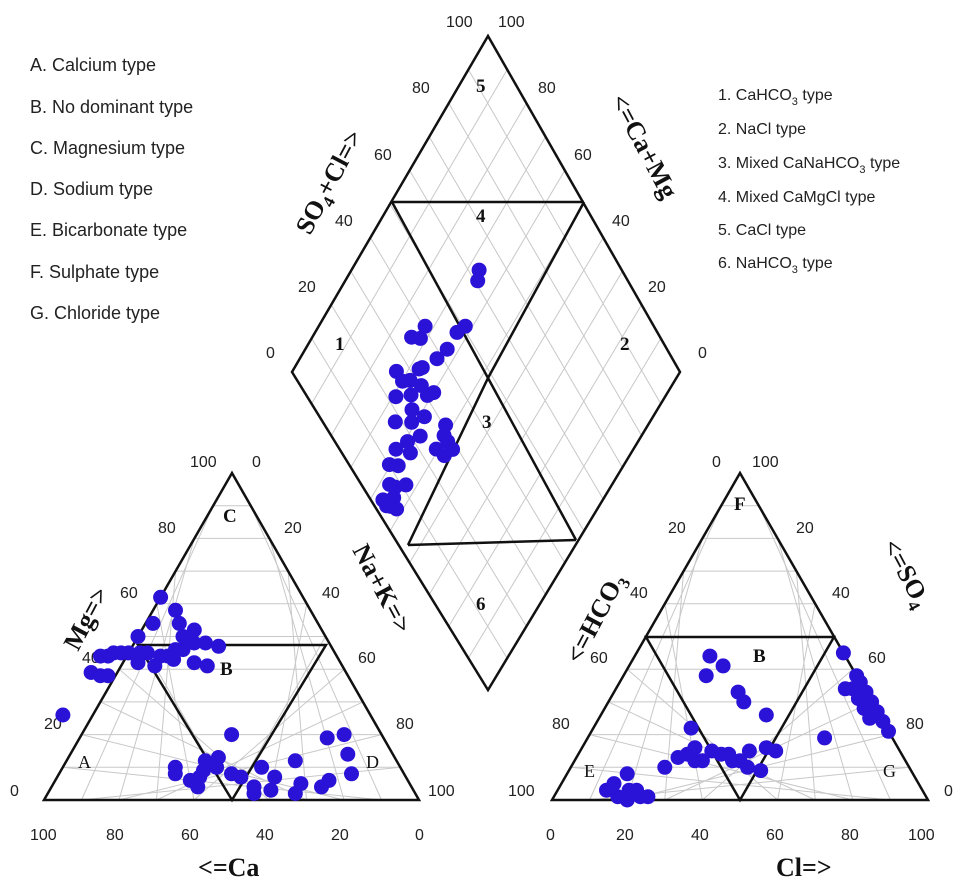 The image size is (968, 881). Describe the element at coordinates (796, 197) in the screenshot. I see `legend-item-4: 4. Mixed CaMgCl type` at that location.